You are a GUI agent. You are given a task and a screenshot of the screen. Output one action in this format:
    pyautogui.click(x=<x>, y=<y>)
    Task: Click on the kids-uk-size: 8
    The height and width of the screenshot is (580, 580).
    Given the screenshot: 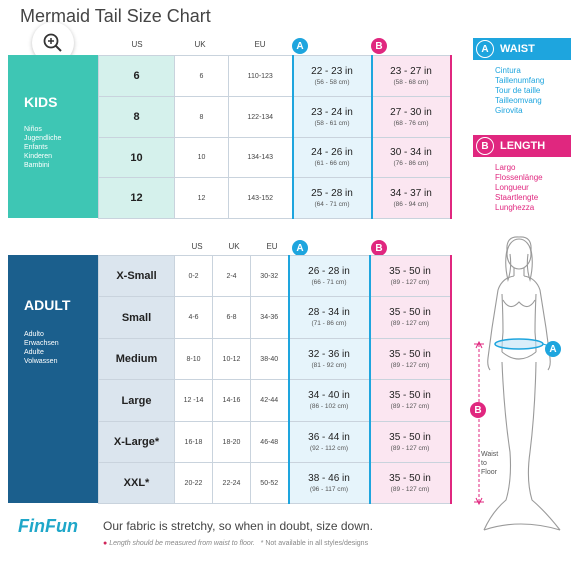 What is the action you would take?
    pyautogui.click(x=201, y=117)
    